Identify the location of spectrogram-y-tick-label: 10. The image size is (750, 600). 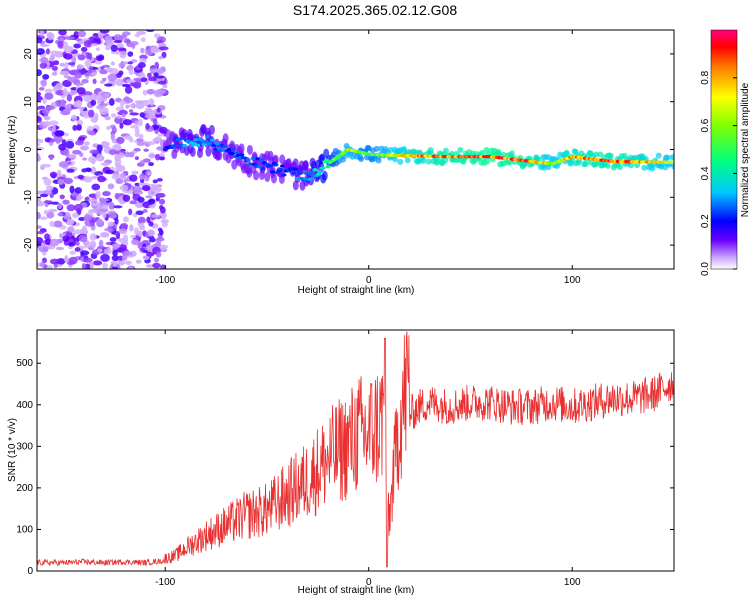
(28, 102).